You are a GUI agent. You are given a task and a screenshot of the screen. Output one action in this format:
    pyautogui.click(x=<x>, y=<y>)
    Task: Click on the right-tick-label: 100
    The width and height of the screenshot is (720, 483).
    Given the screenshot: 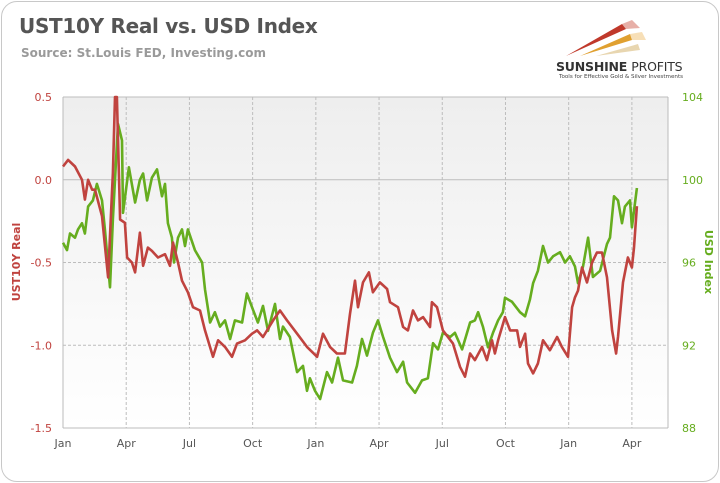 What is the action you would take?
    pyautogui.click(x=692, y=180)
    